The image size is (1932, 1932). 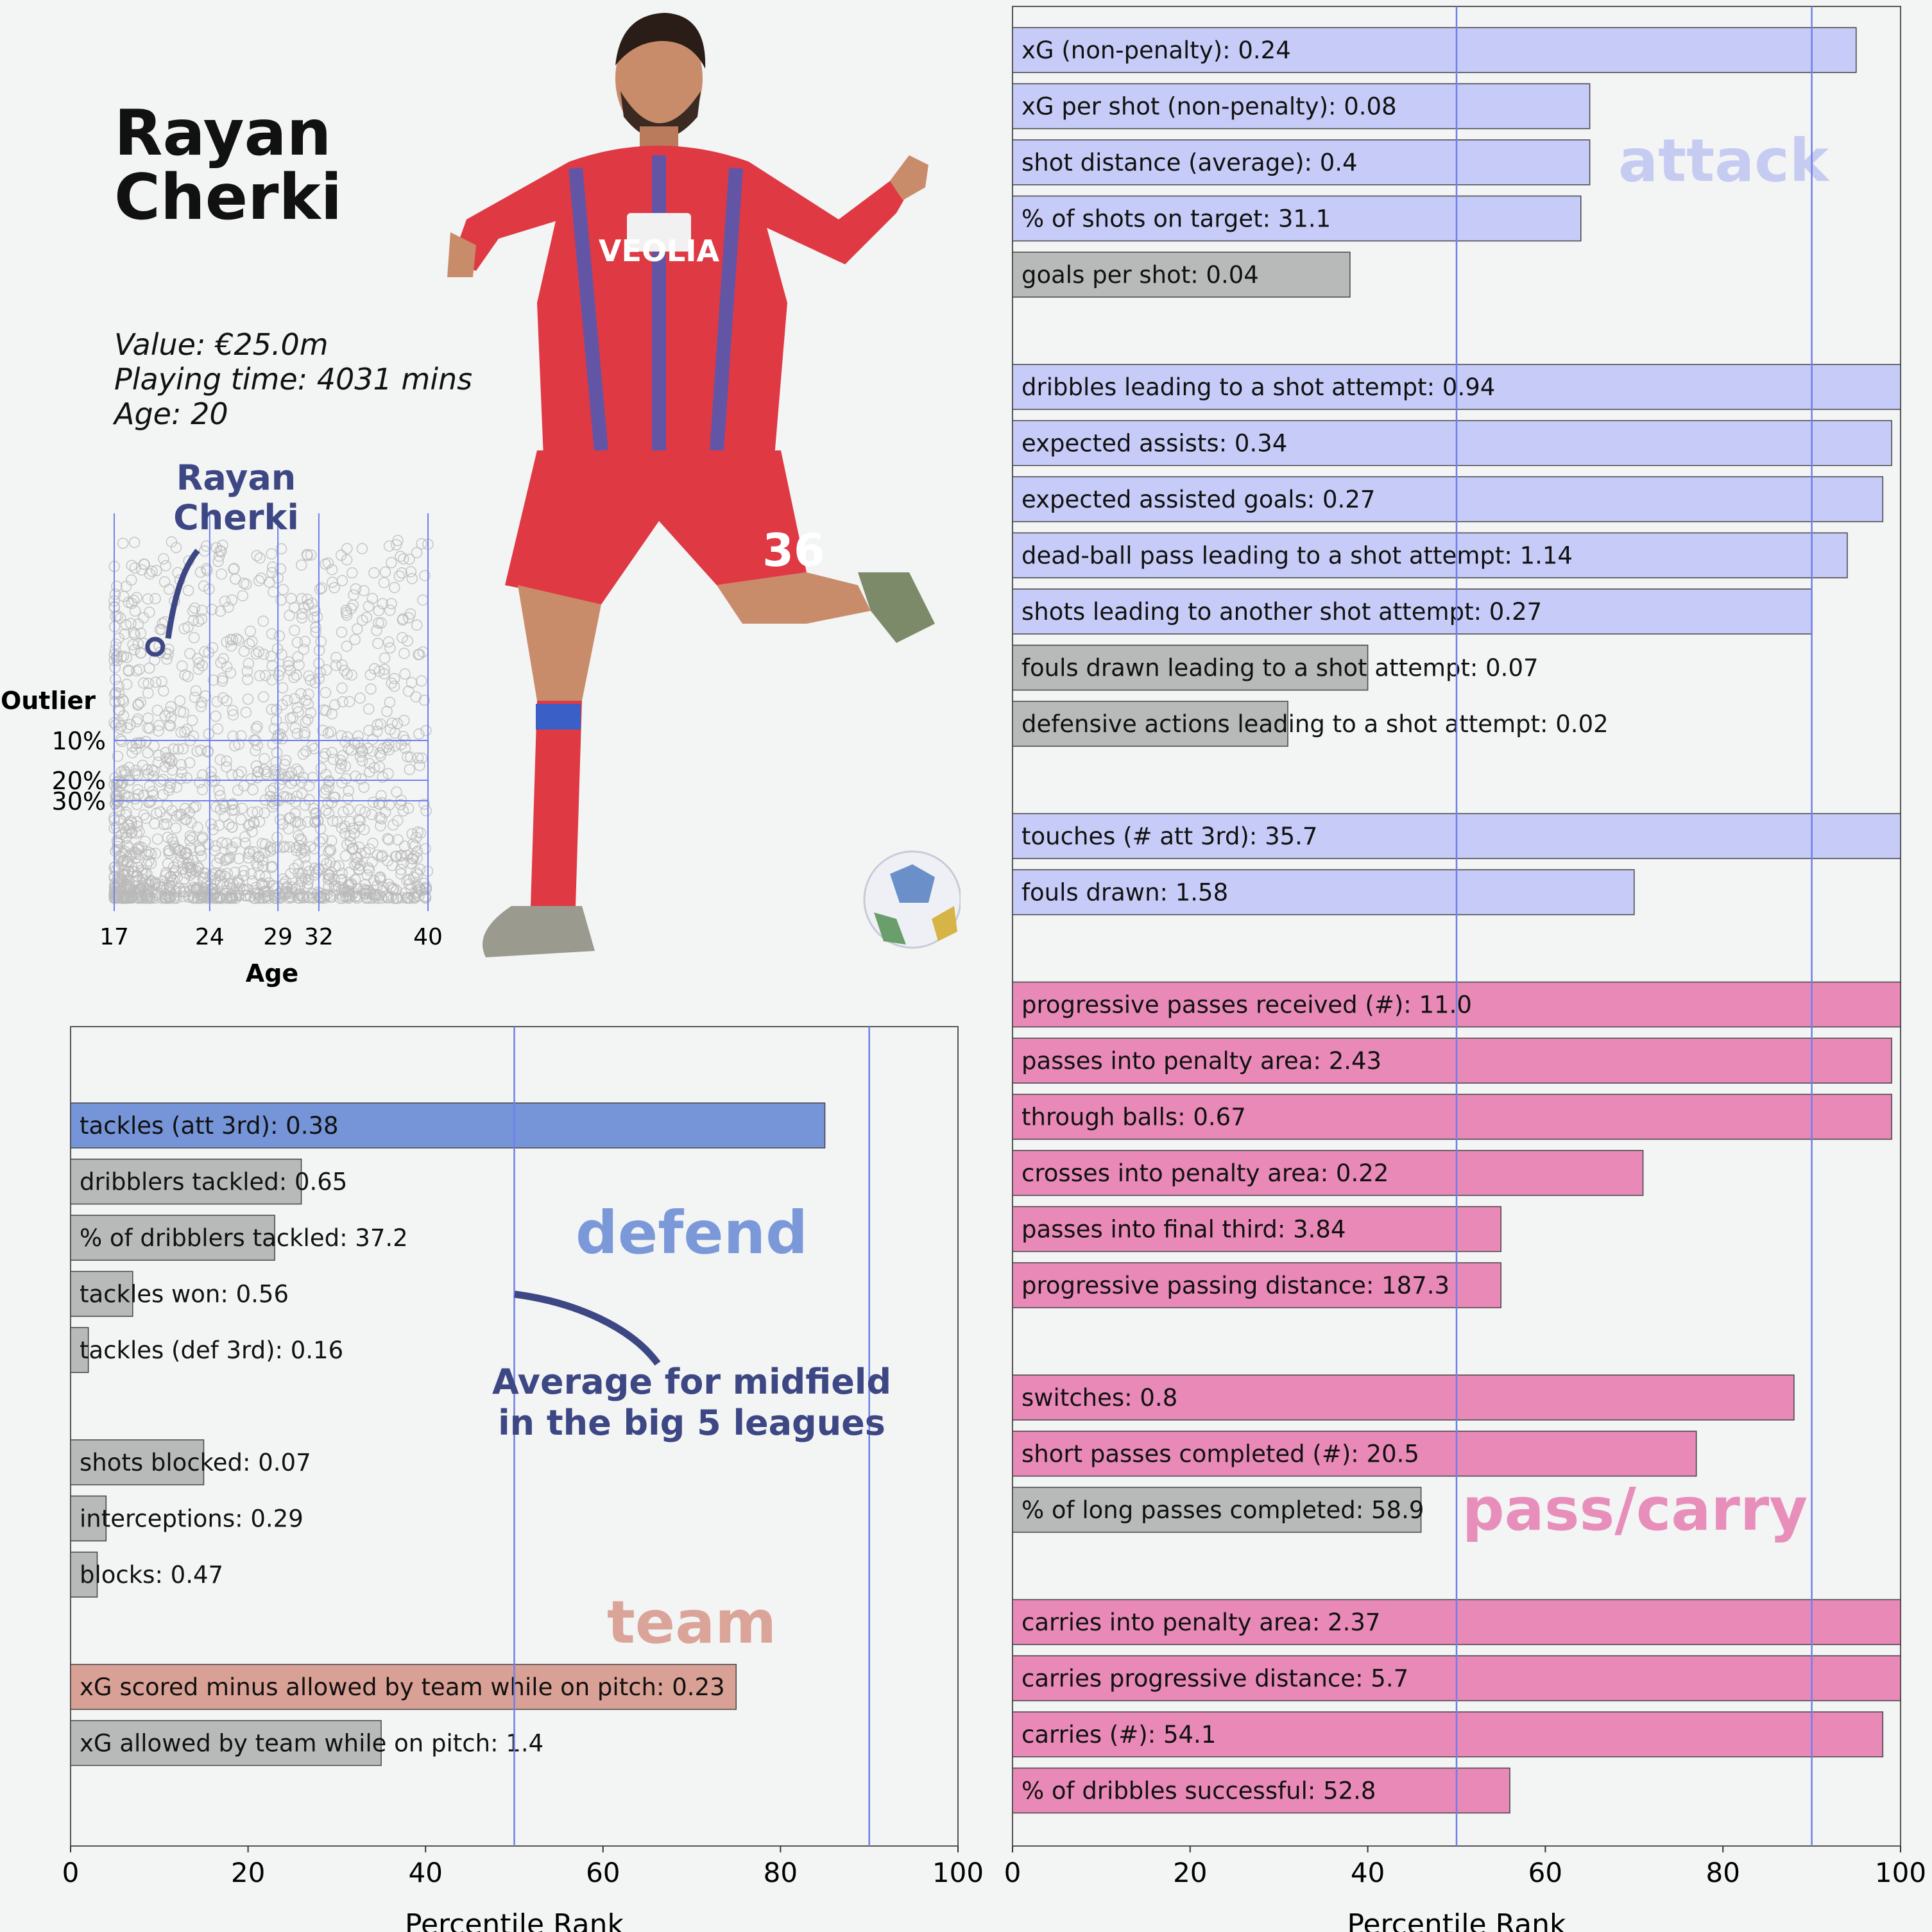 What do you see at coordinates (212, 1350) in the screenshot?
I see `bar-label: tackles (def 3rd): 0.16` at bounding box center [212, 1350].